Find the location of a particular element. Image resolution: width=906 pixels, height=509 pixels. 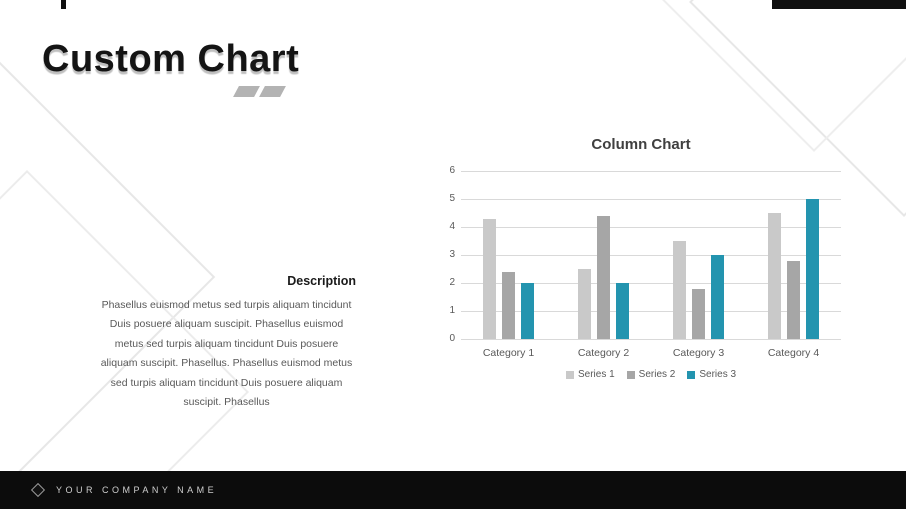

y-axis-tick-label: 5 is located at coordinates (452, 198).